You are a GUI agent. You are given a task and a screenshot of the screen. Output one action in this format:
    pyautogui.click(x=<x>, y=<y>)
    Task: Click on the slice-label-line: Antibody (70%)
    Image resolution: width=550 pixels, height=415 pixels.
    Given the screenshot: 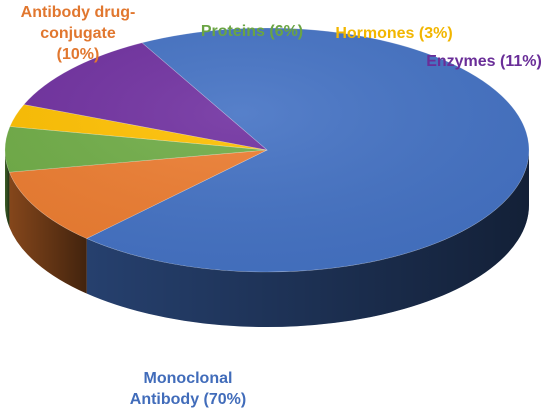 What is the action you would take?
    pyautogui.click(x=188, y=399)
    